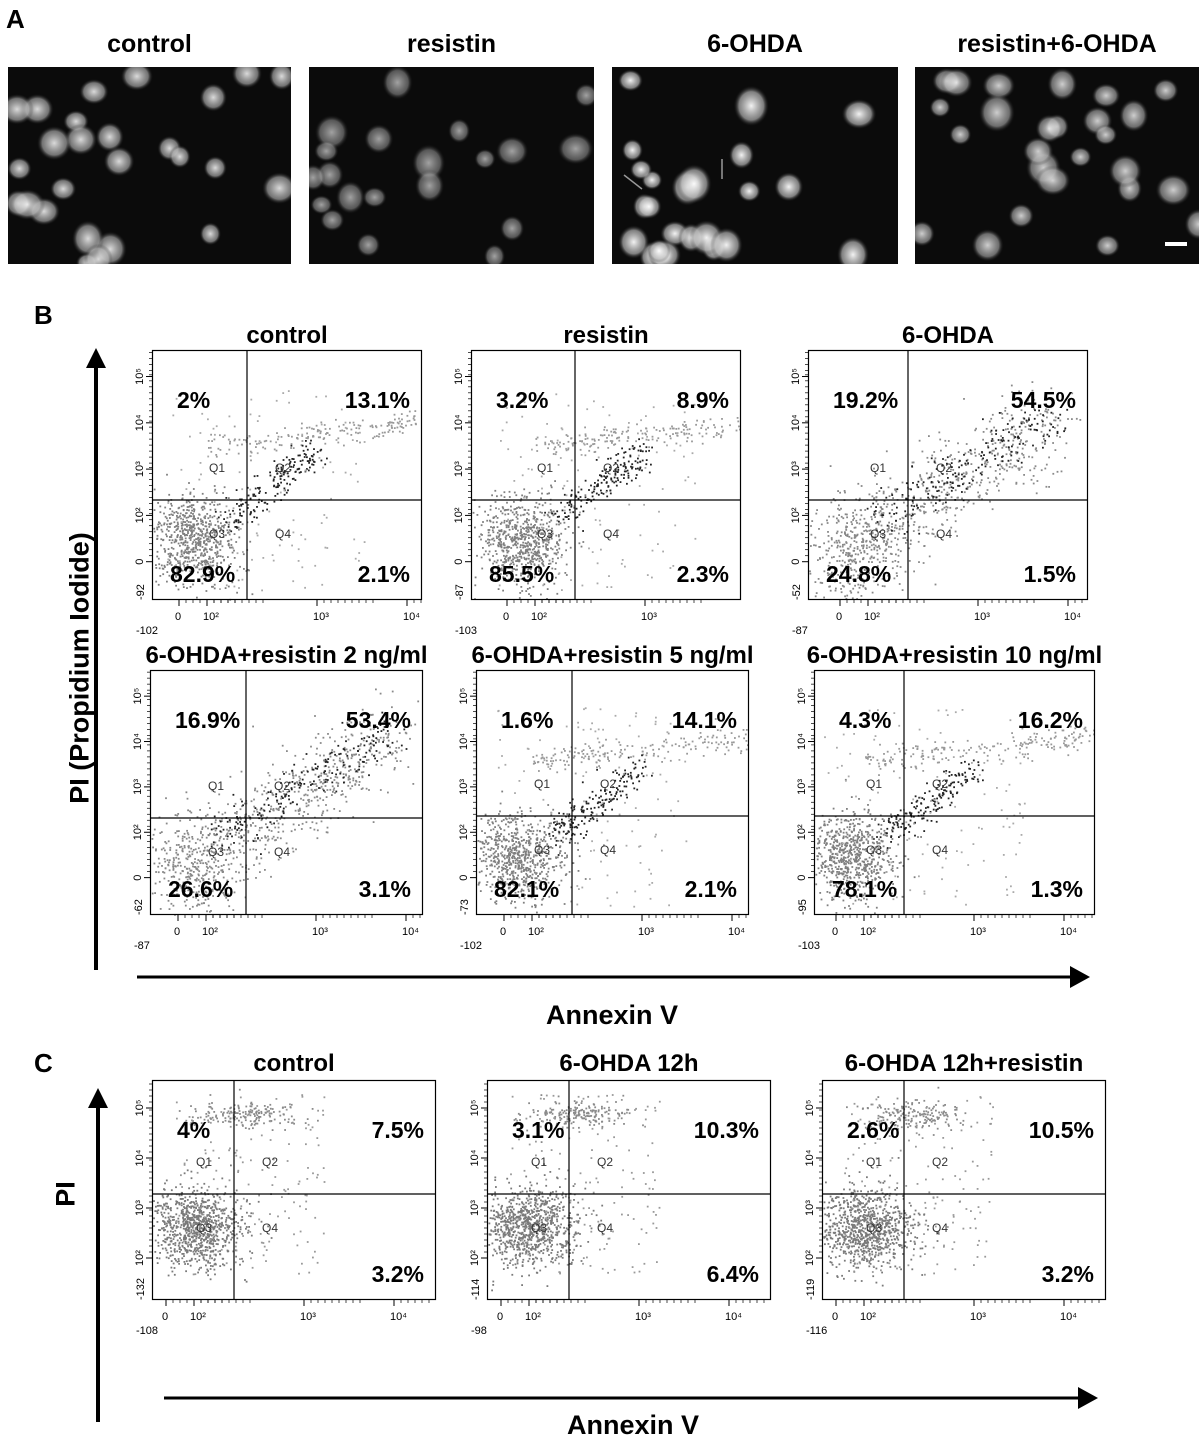 The image size is (1200, 1443). I want to click on quadrant-percent-q1: 4.3%, so click(865, 720).